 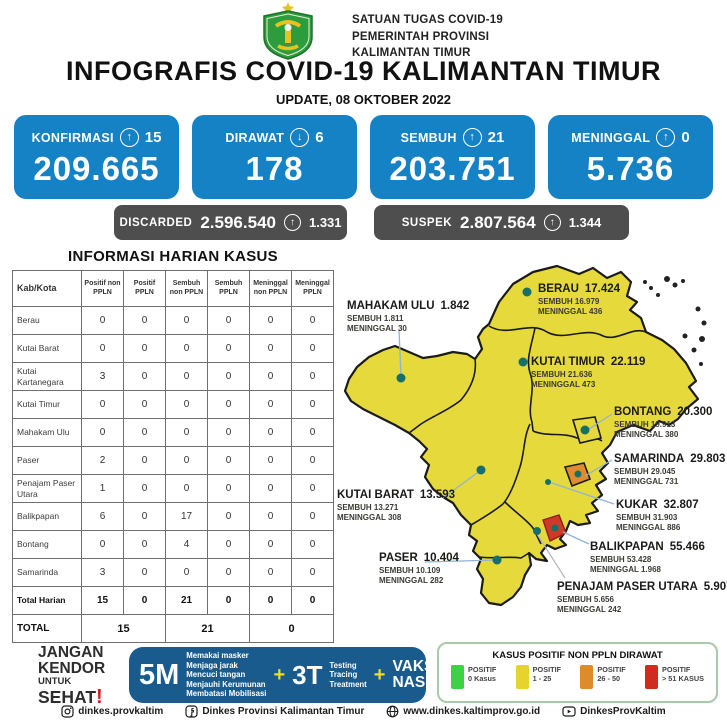 What do you see at coordinates (343, 665) in the screenshot?
I see `item-3t: Testing` at bounding box center [343, 665].